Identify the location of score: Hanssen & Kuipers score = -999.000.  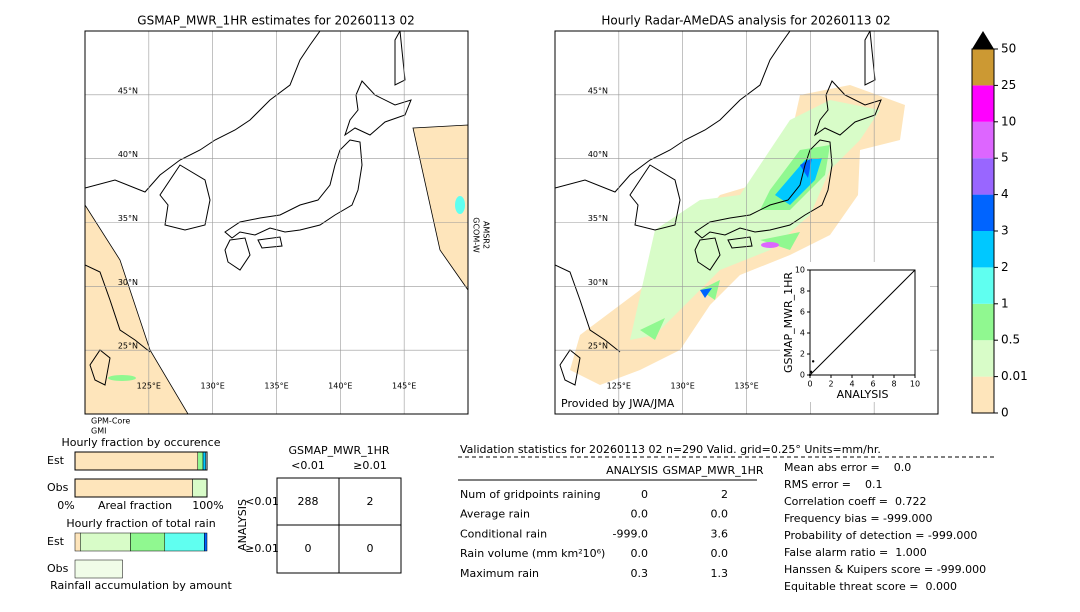
(885, 569).